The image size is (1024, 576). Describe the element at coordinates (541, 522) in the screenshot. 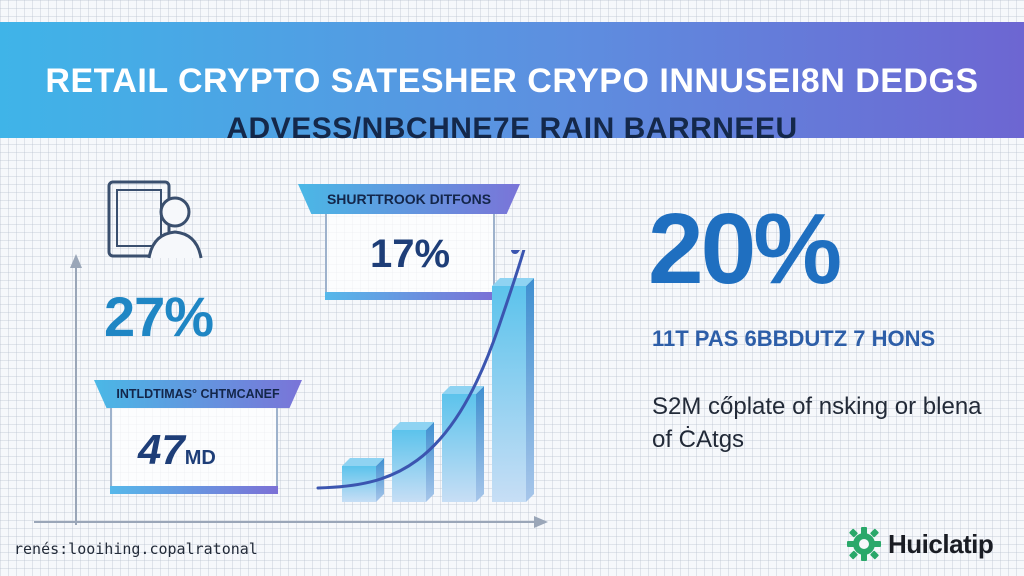

I see `chart-x-axis-arrow` at that location.